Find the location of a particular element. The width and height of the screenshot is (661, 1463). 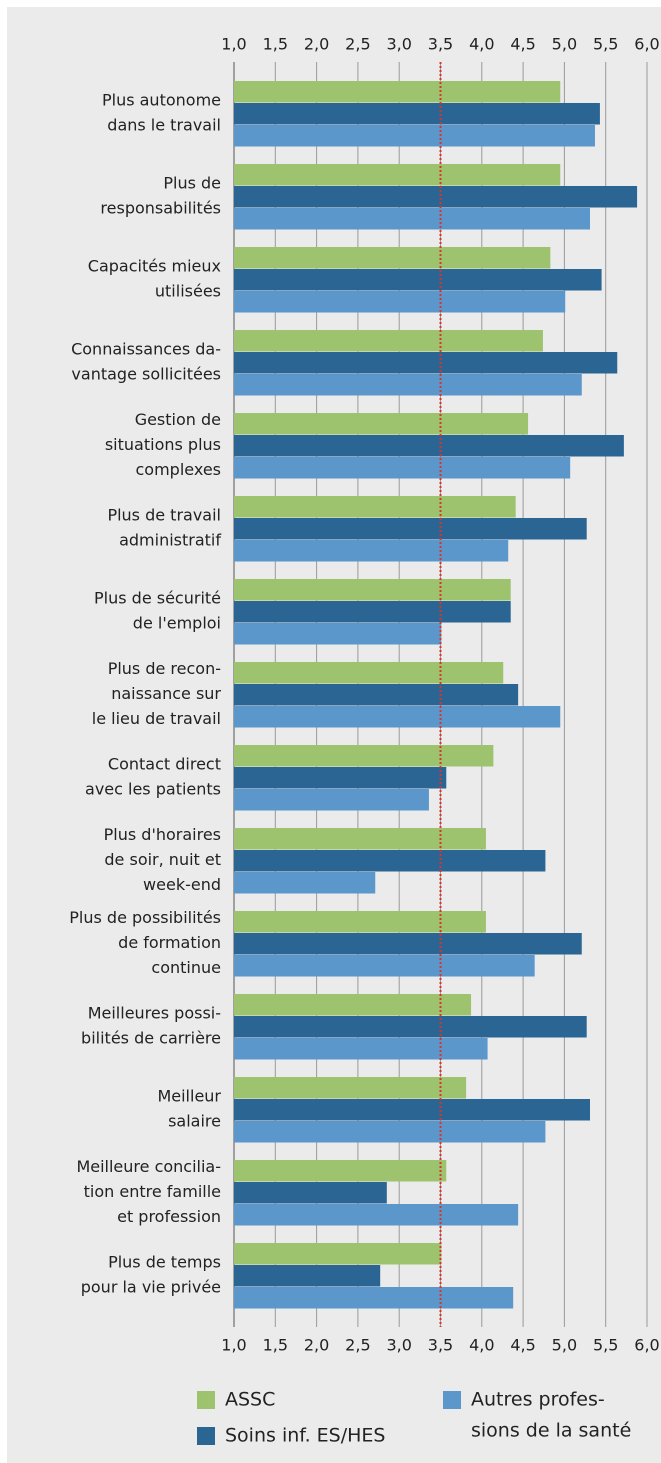

legend-label: ASSC is located at coordinates (250, 1400).